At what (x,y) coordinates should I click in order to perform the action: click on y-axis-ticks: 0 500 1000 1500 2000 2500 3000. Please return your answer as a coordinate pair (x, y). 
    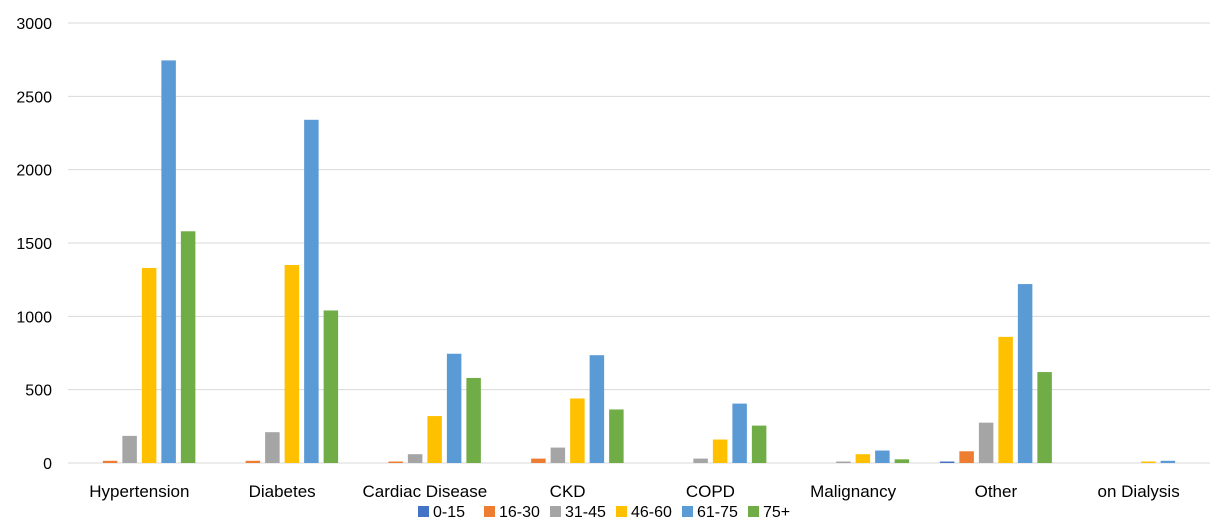
    Looking at the image, I should click on (34, 244).